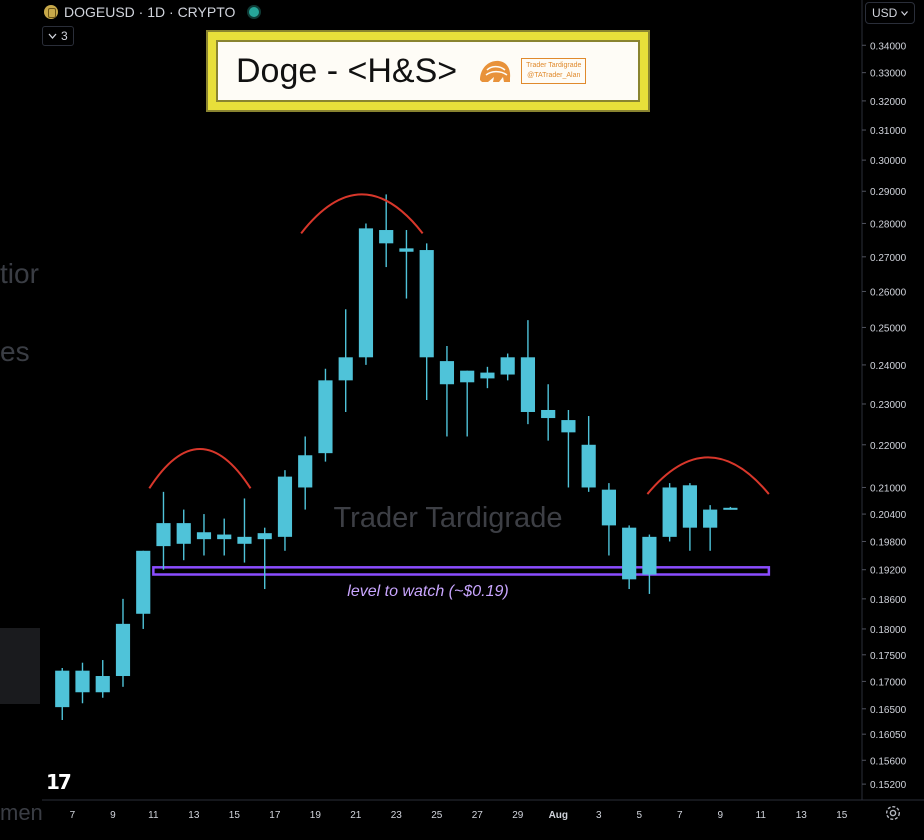  Describe the element at coordinates (356, 815) in the screenshot. I see `x-tick-label: 21` at that location.